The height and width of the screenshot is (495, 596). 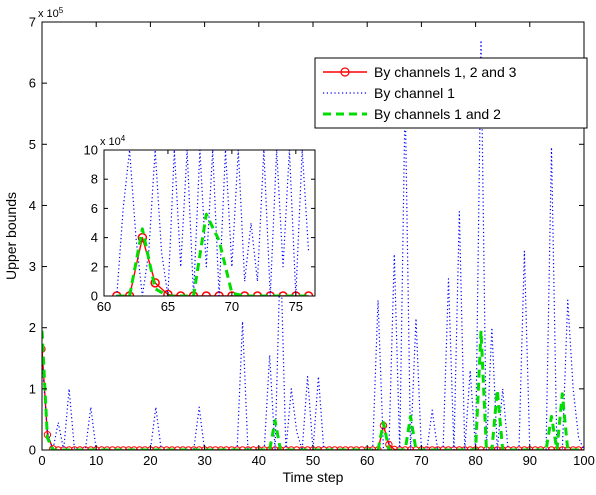 I want to click on x-tick-label: 100, so click(x=584, y=460).